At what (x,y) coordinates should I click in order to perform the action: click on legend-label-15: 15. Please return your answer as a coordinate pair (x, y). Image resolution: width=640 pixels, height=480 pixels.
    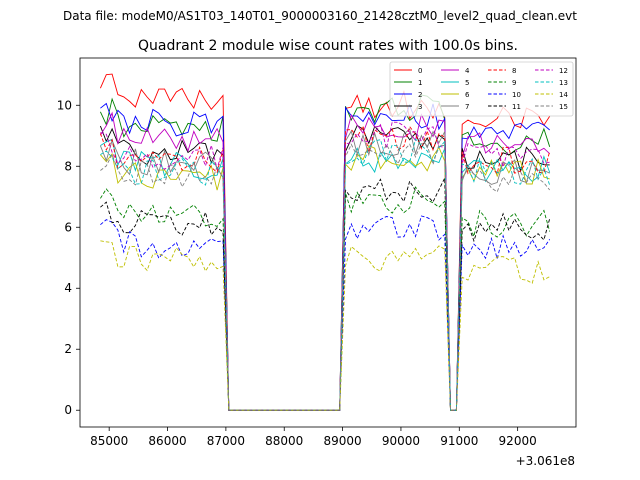
    Looking at the image, I should click on (563, 107).